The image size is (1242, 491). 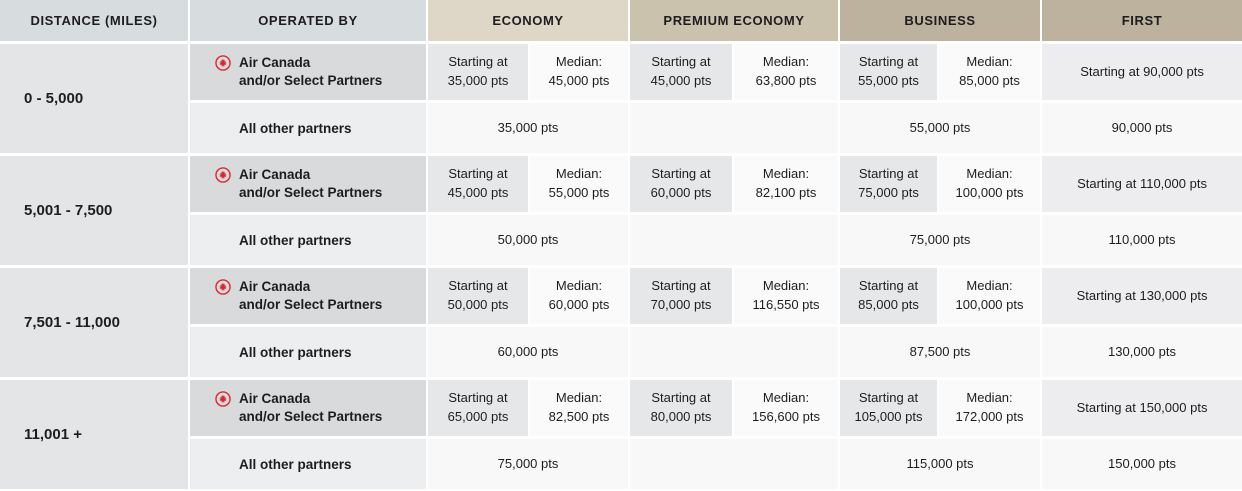 What do you see at coordinates (940, 128) in the screenshot?
I see `business-other-cell: 55,000 pts` at bounding box center [940, 128].